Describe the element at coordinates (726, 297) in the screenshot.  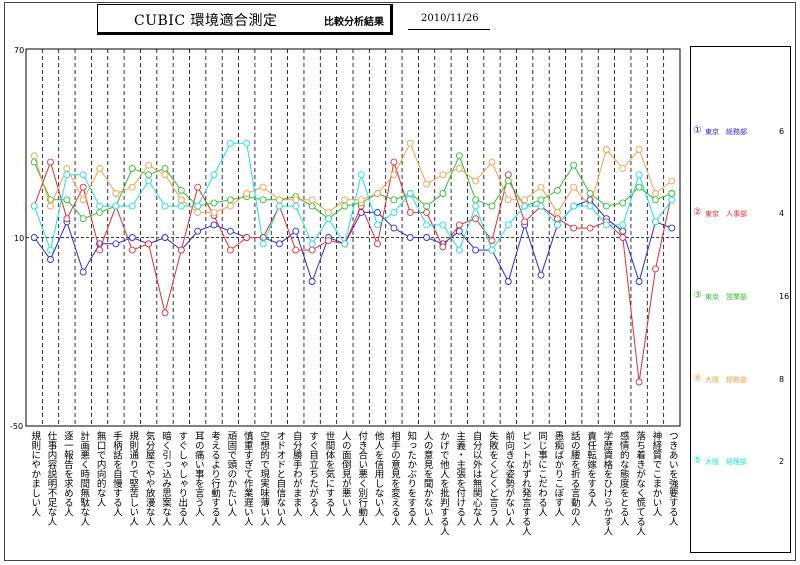
I see `legend-label: 東京 営業部` at that location.